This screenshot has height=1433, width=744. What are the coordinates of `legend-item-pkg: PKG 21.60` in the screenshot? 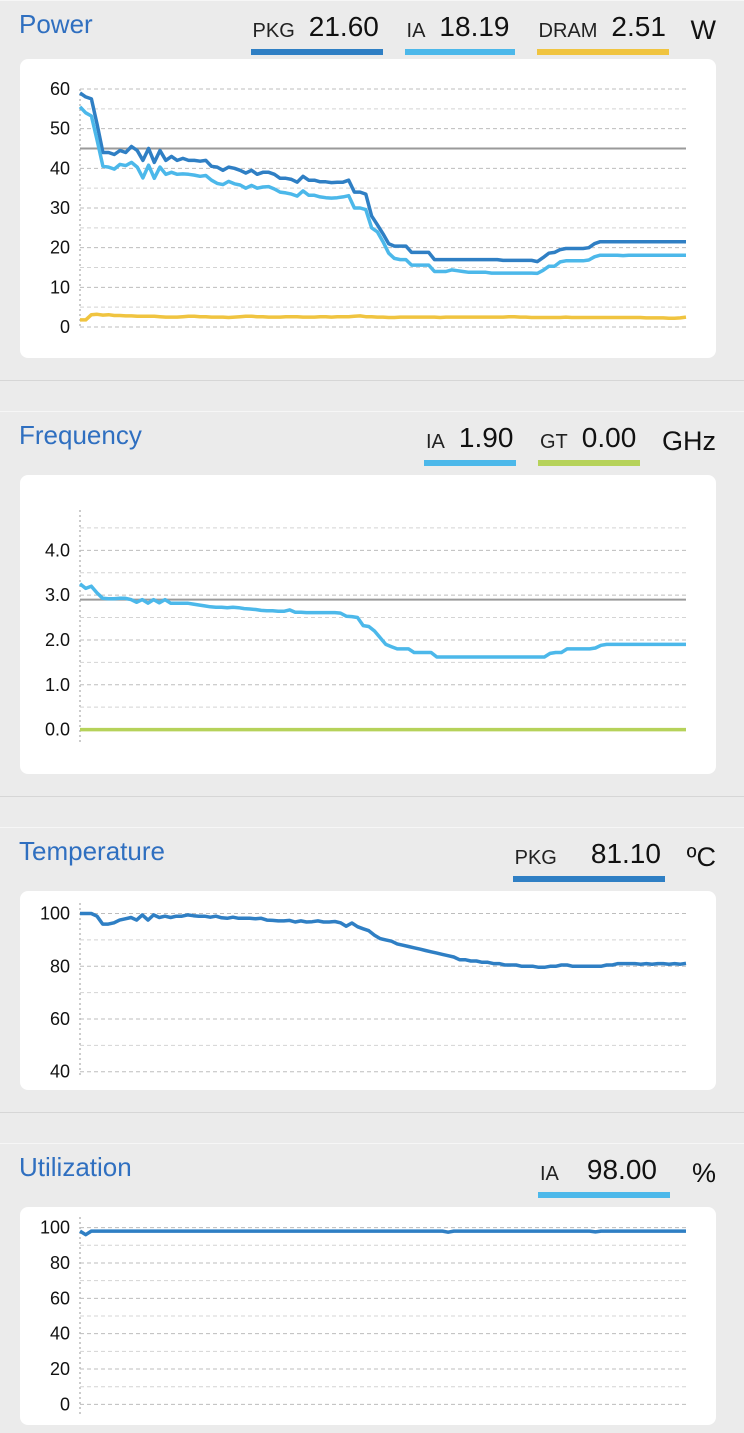 It's located at (316, 33).